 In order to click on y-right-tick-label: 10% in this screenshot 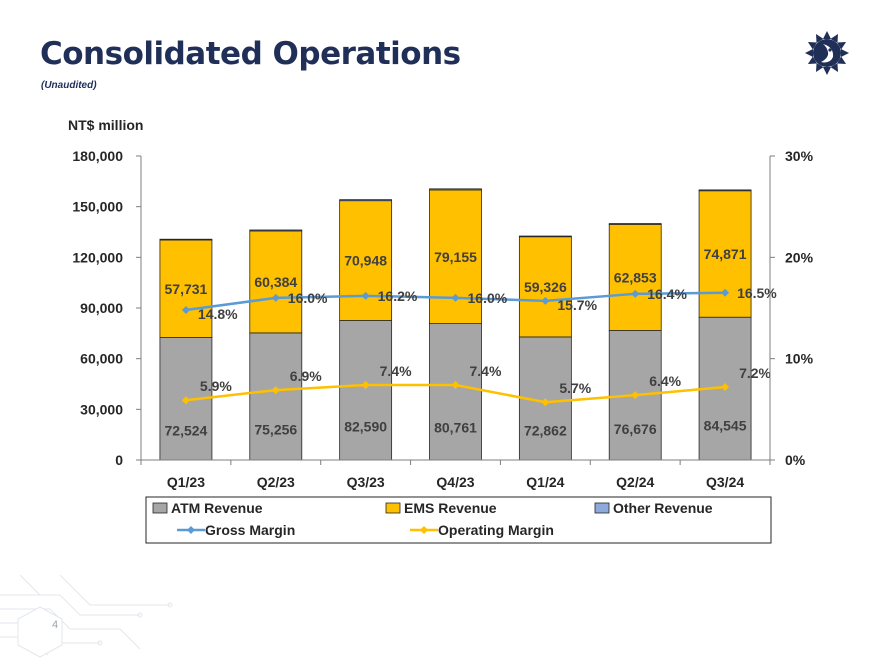, I will do `click(799, 359)`.